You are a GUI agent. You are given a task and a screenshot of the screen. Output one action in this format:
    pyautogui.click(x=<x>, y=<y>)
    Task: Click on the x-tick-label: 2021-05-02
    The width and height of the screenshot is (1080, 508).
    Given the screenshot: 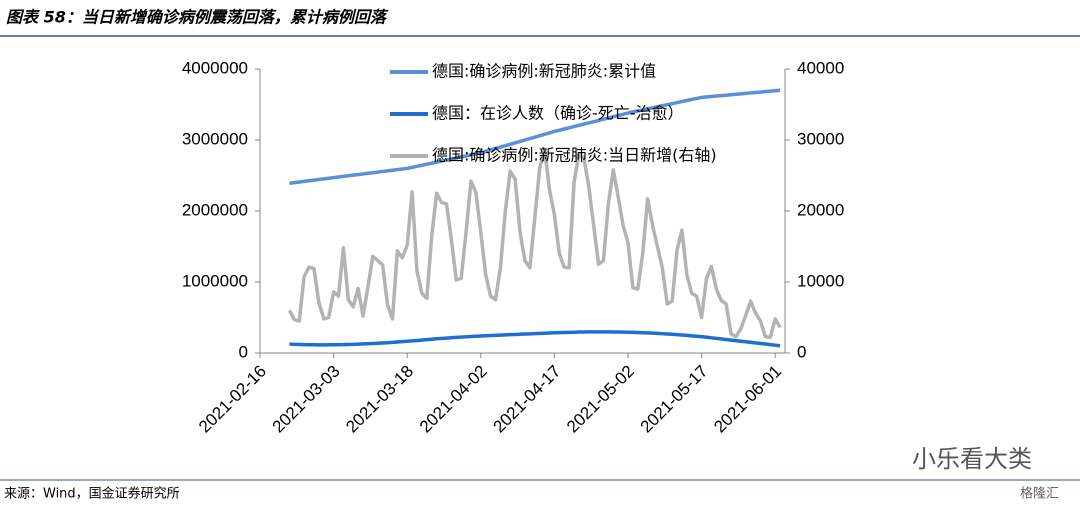 What is the action you would take?
    pyautogui.click(x=600, y=399)
    